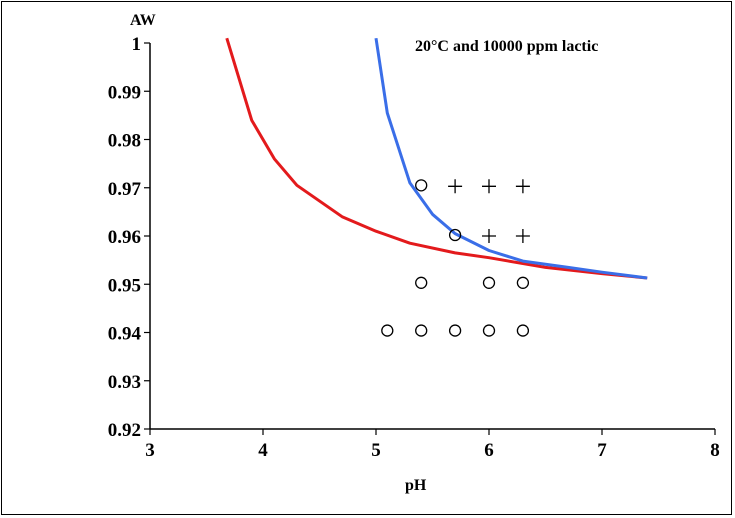  What do you see at coordinates (455, 258) in the screenshot?
I see `marker-layer` at bounding box center [455, 258].